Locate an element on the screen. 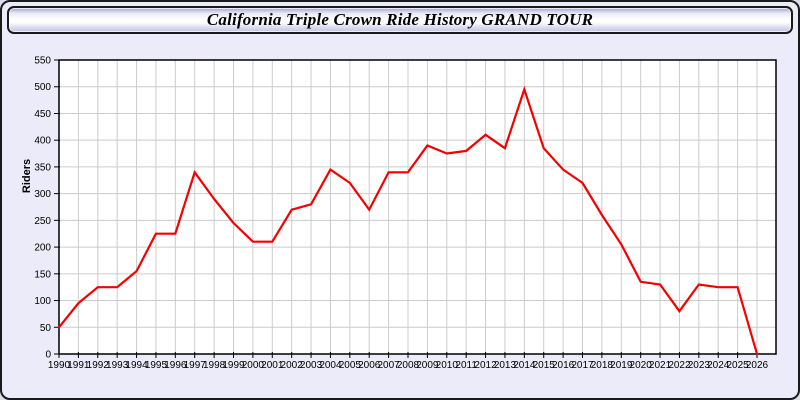  x-tick-label: 2018 is located at coordinates (602, 365).